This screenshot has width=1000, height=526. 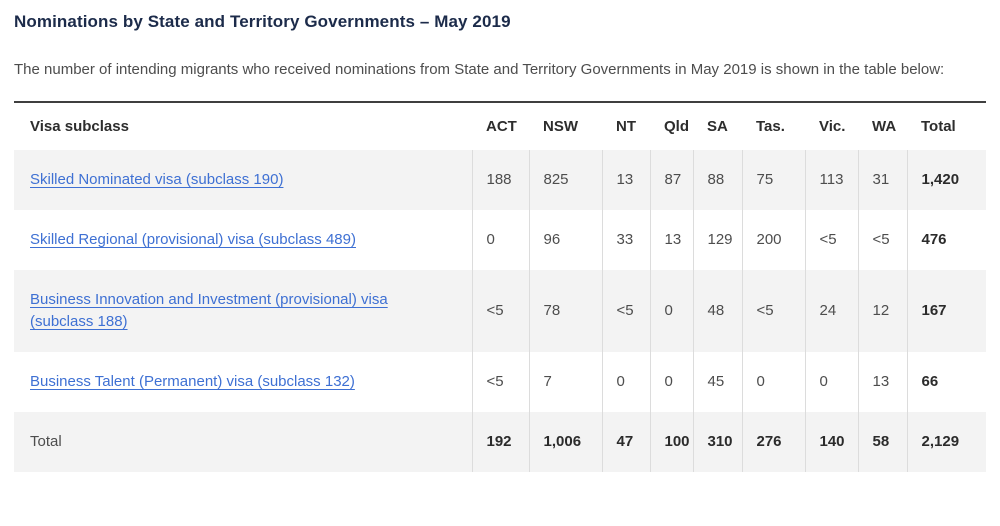 What do you see at coordinates (717, 180) in the screenshot?
I see `cell-value: 88` at bounding box center [717, 180].